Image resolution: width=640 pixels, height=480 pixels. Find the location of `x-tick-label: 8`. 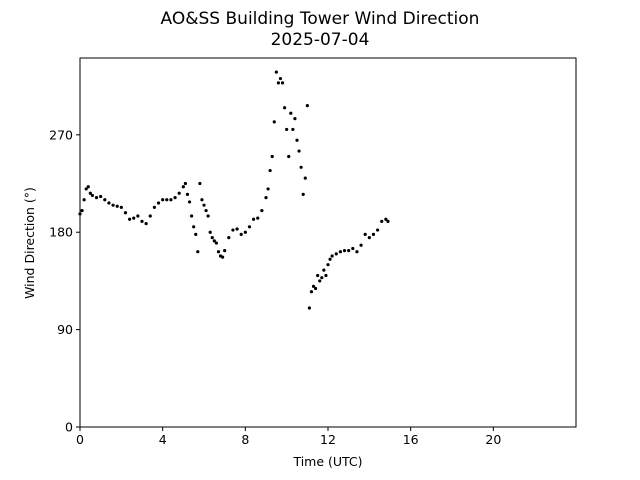

x-tick-label: 8 is located at coordinates (245, 439).